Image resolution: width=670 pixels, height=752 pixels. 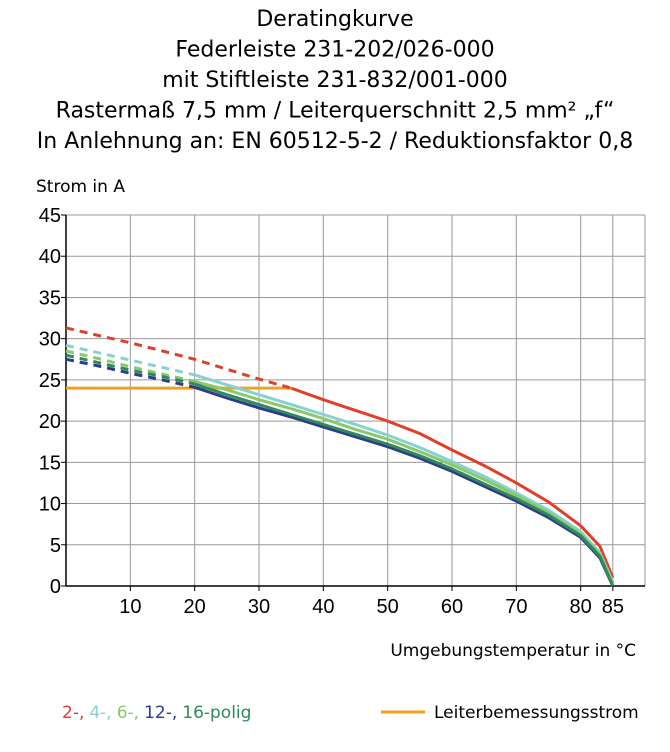 What do you see at coordinates (613, 607) in the screenshot?
I see `x-tick-label: 85` at bounding box center [613, 607].